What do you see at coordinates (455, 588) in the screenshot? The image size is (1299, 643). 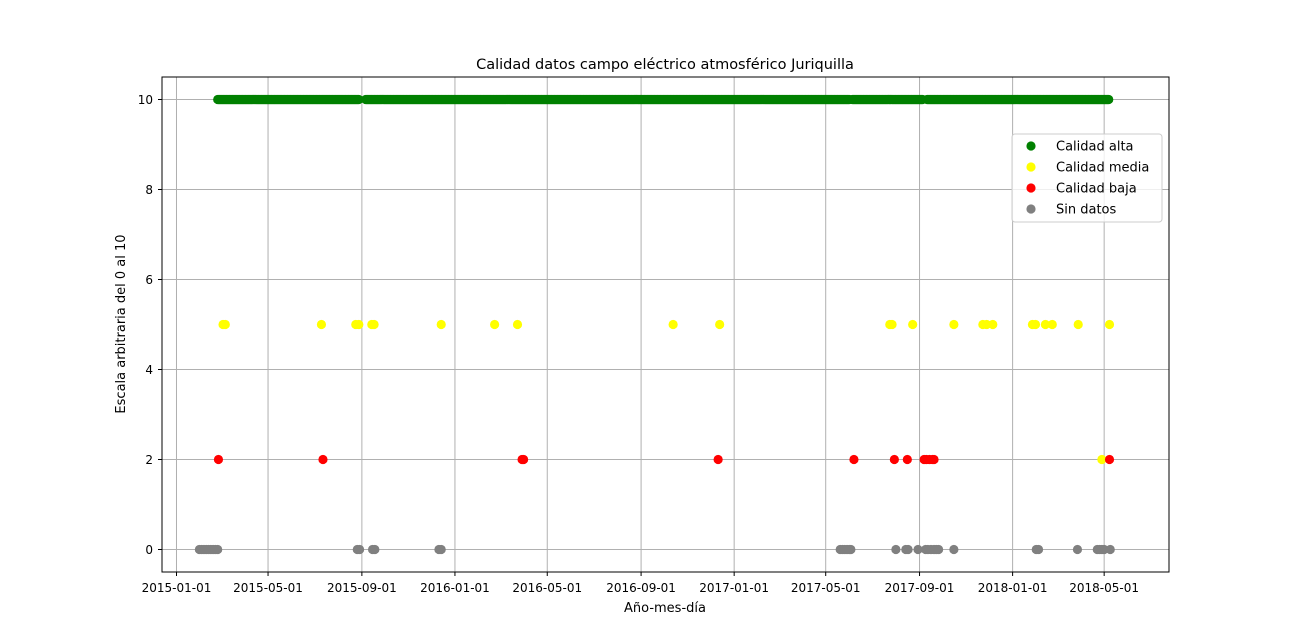 I see `x-tick-label: 2016-01-01` at bounding box center [455, 588].